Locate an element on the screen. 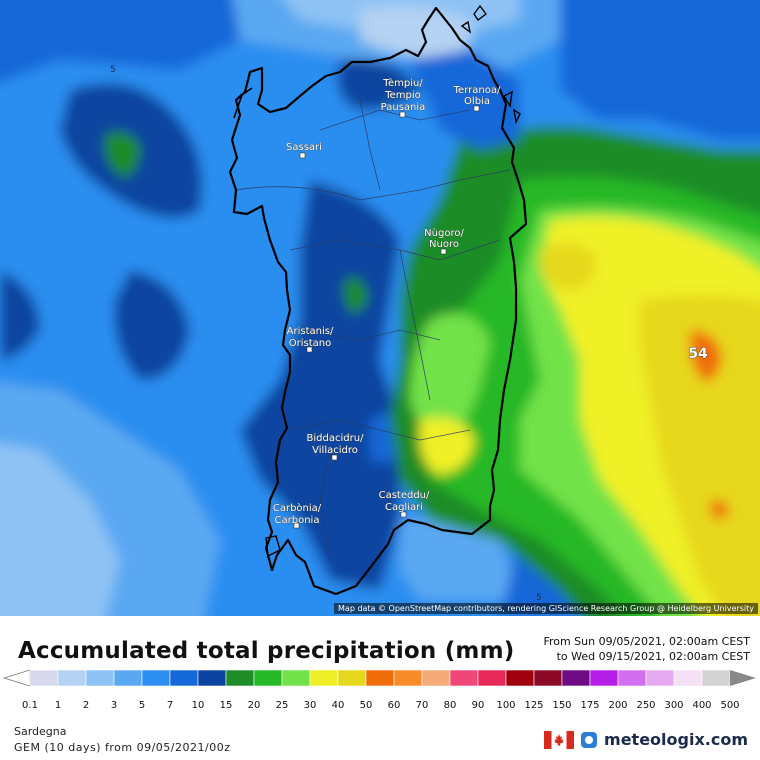 The width and height of the screenshot is (760, 760). legend-tick-label: 2 is located at coordinates (86, 705).